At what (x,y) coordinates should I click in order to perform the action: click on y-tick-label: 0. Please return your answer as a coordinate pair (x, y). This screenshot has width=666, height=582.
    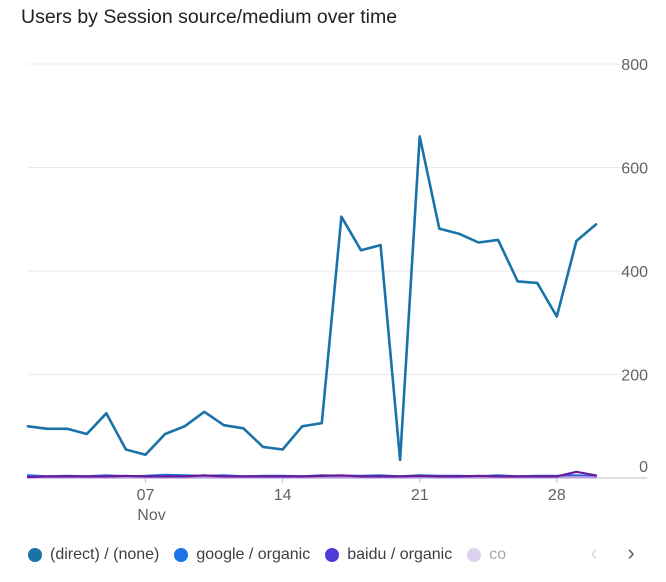
    Looking at the image, I should click on (643, 467).